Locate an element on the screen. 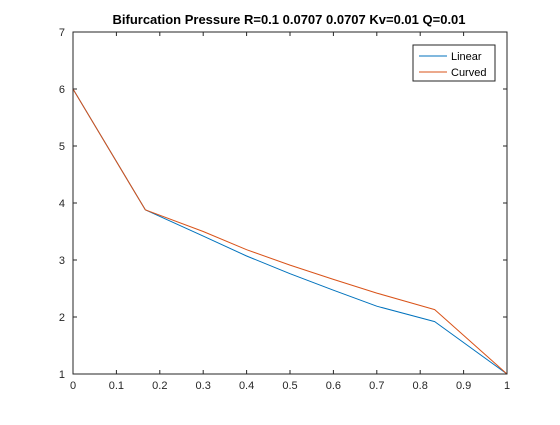 The image size is (560, 425). y-tick-label: 7 is located at coordinates (62, 33).